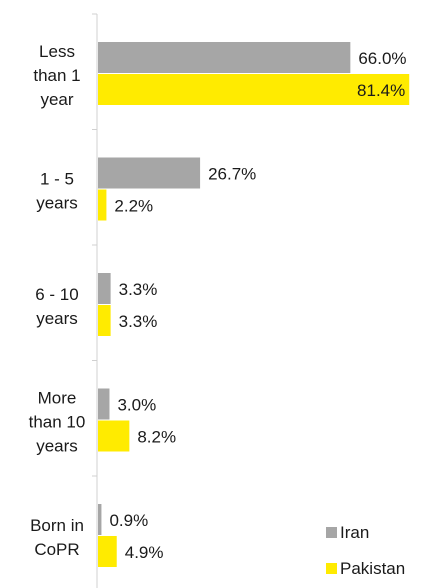  What do you see at coordinates (156, 437) in the screenshot?
I see `data-label: 8.2%` at bounding box center [156, 437].